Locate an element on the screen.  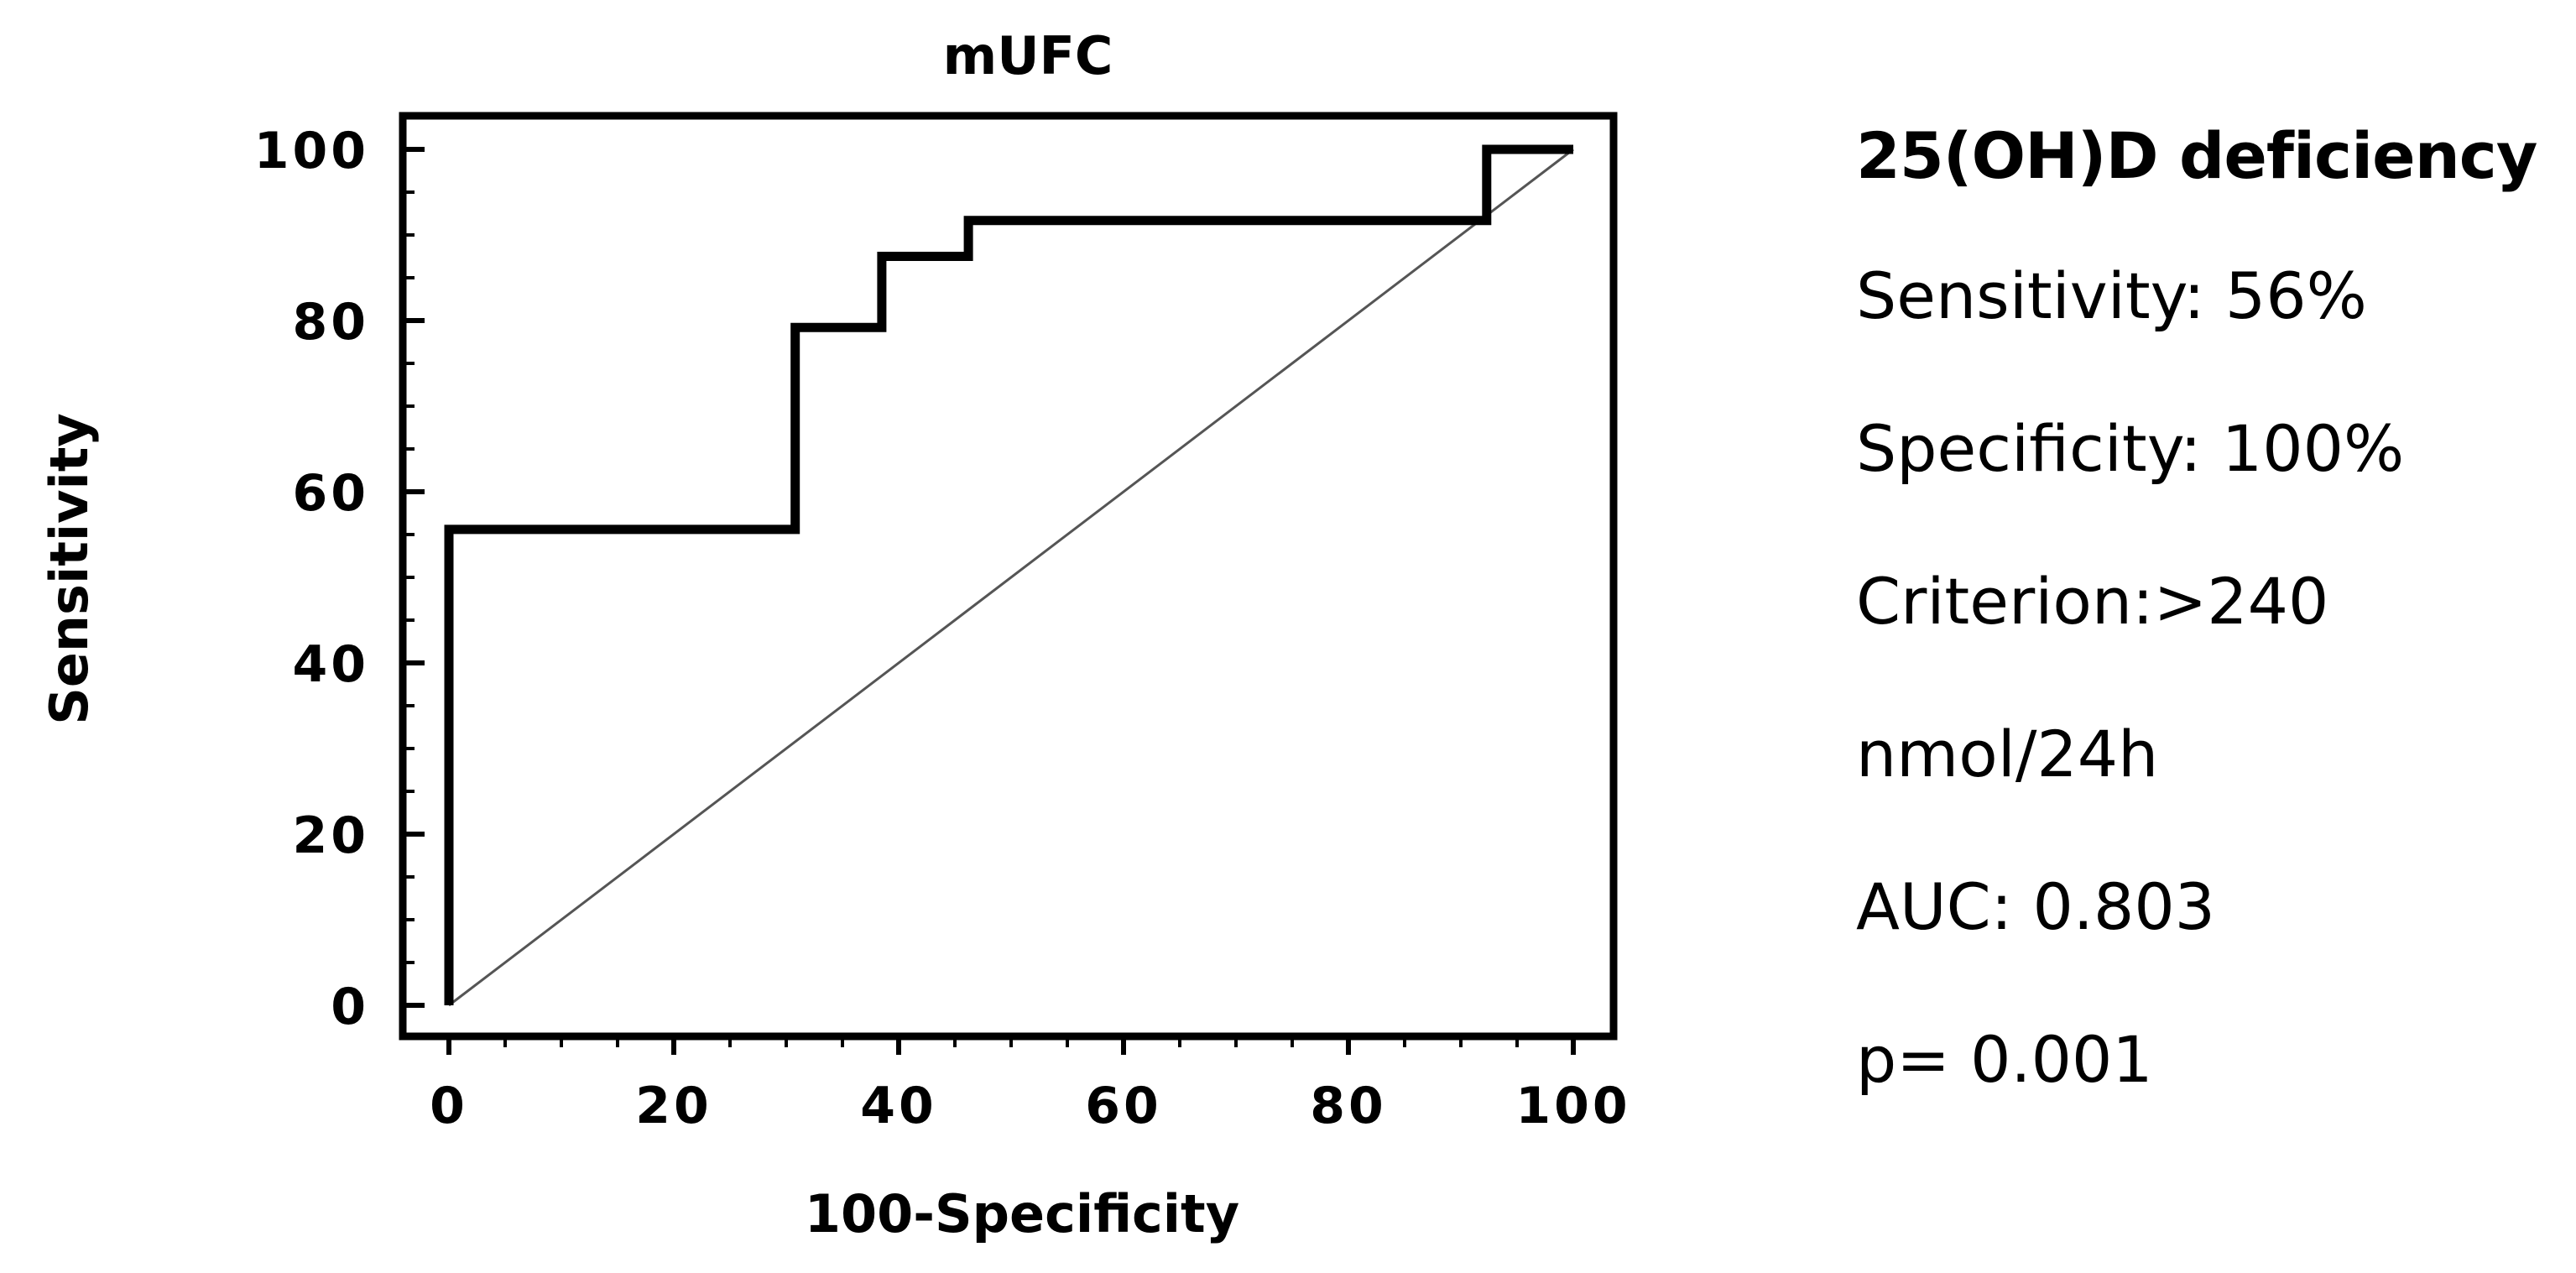
x-tick-label: 20 is located at coordinates (673, 1106).